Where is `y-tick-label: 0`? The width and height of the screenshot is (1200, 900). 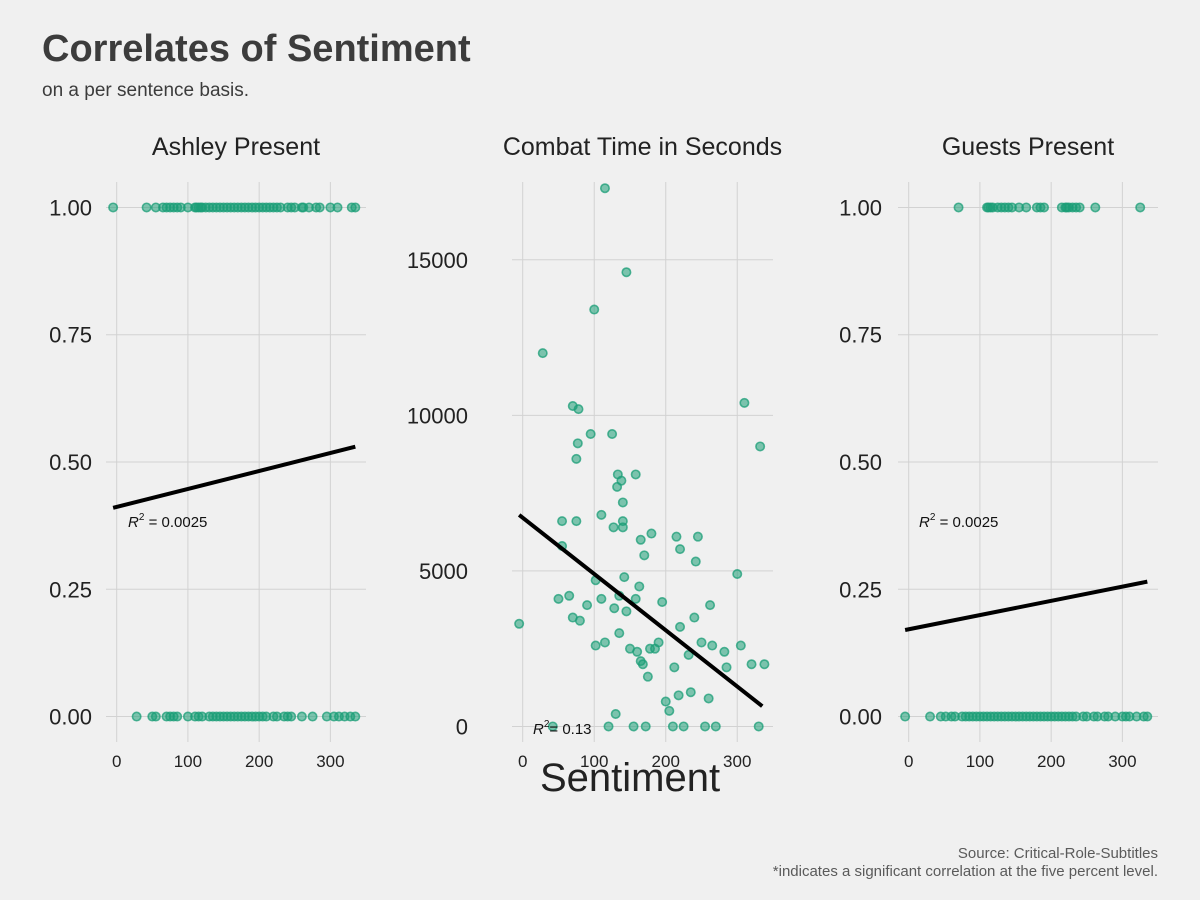
y-tick-label: 0 is located at coordinates (462, 726).